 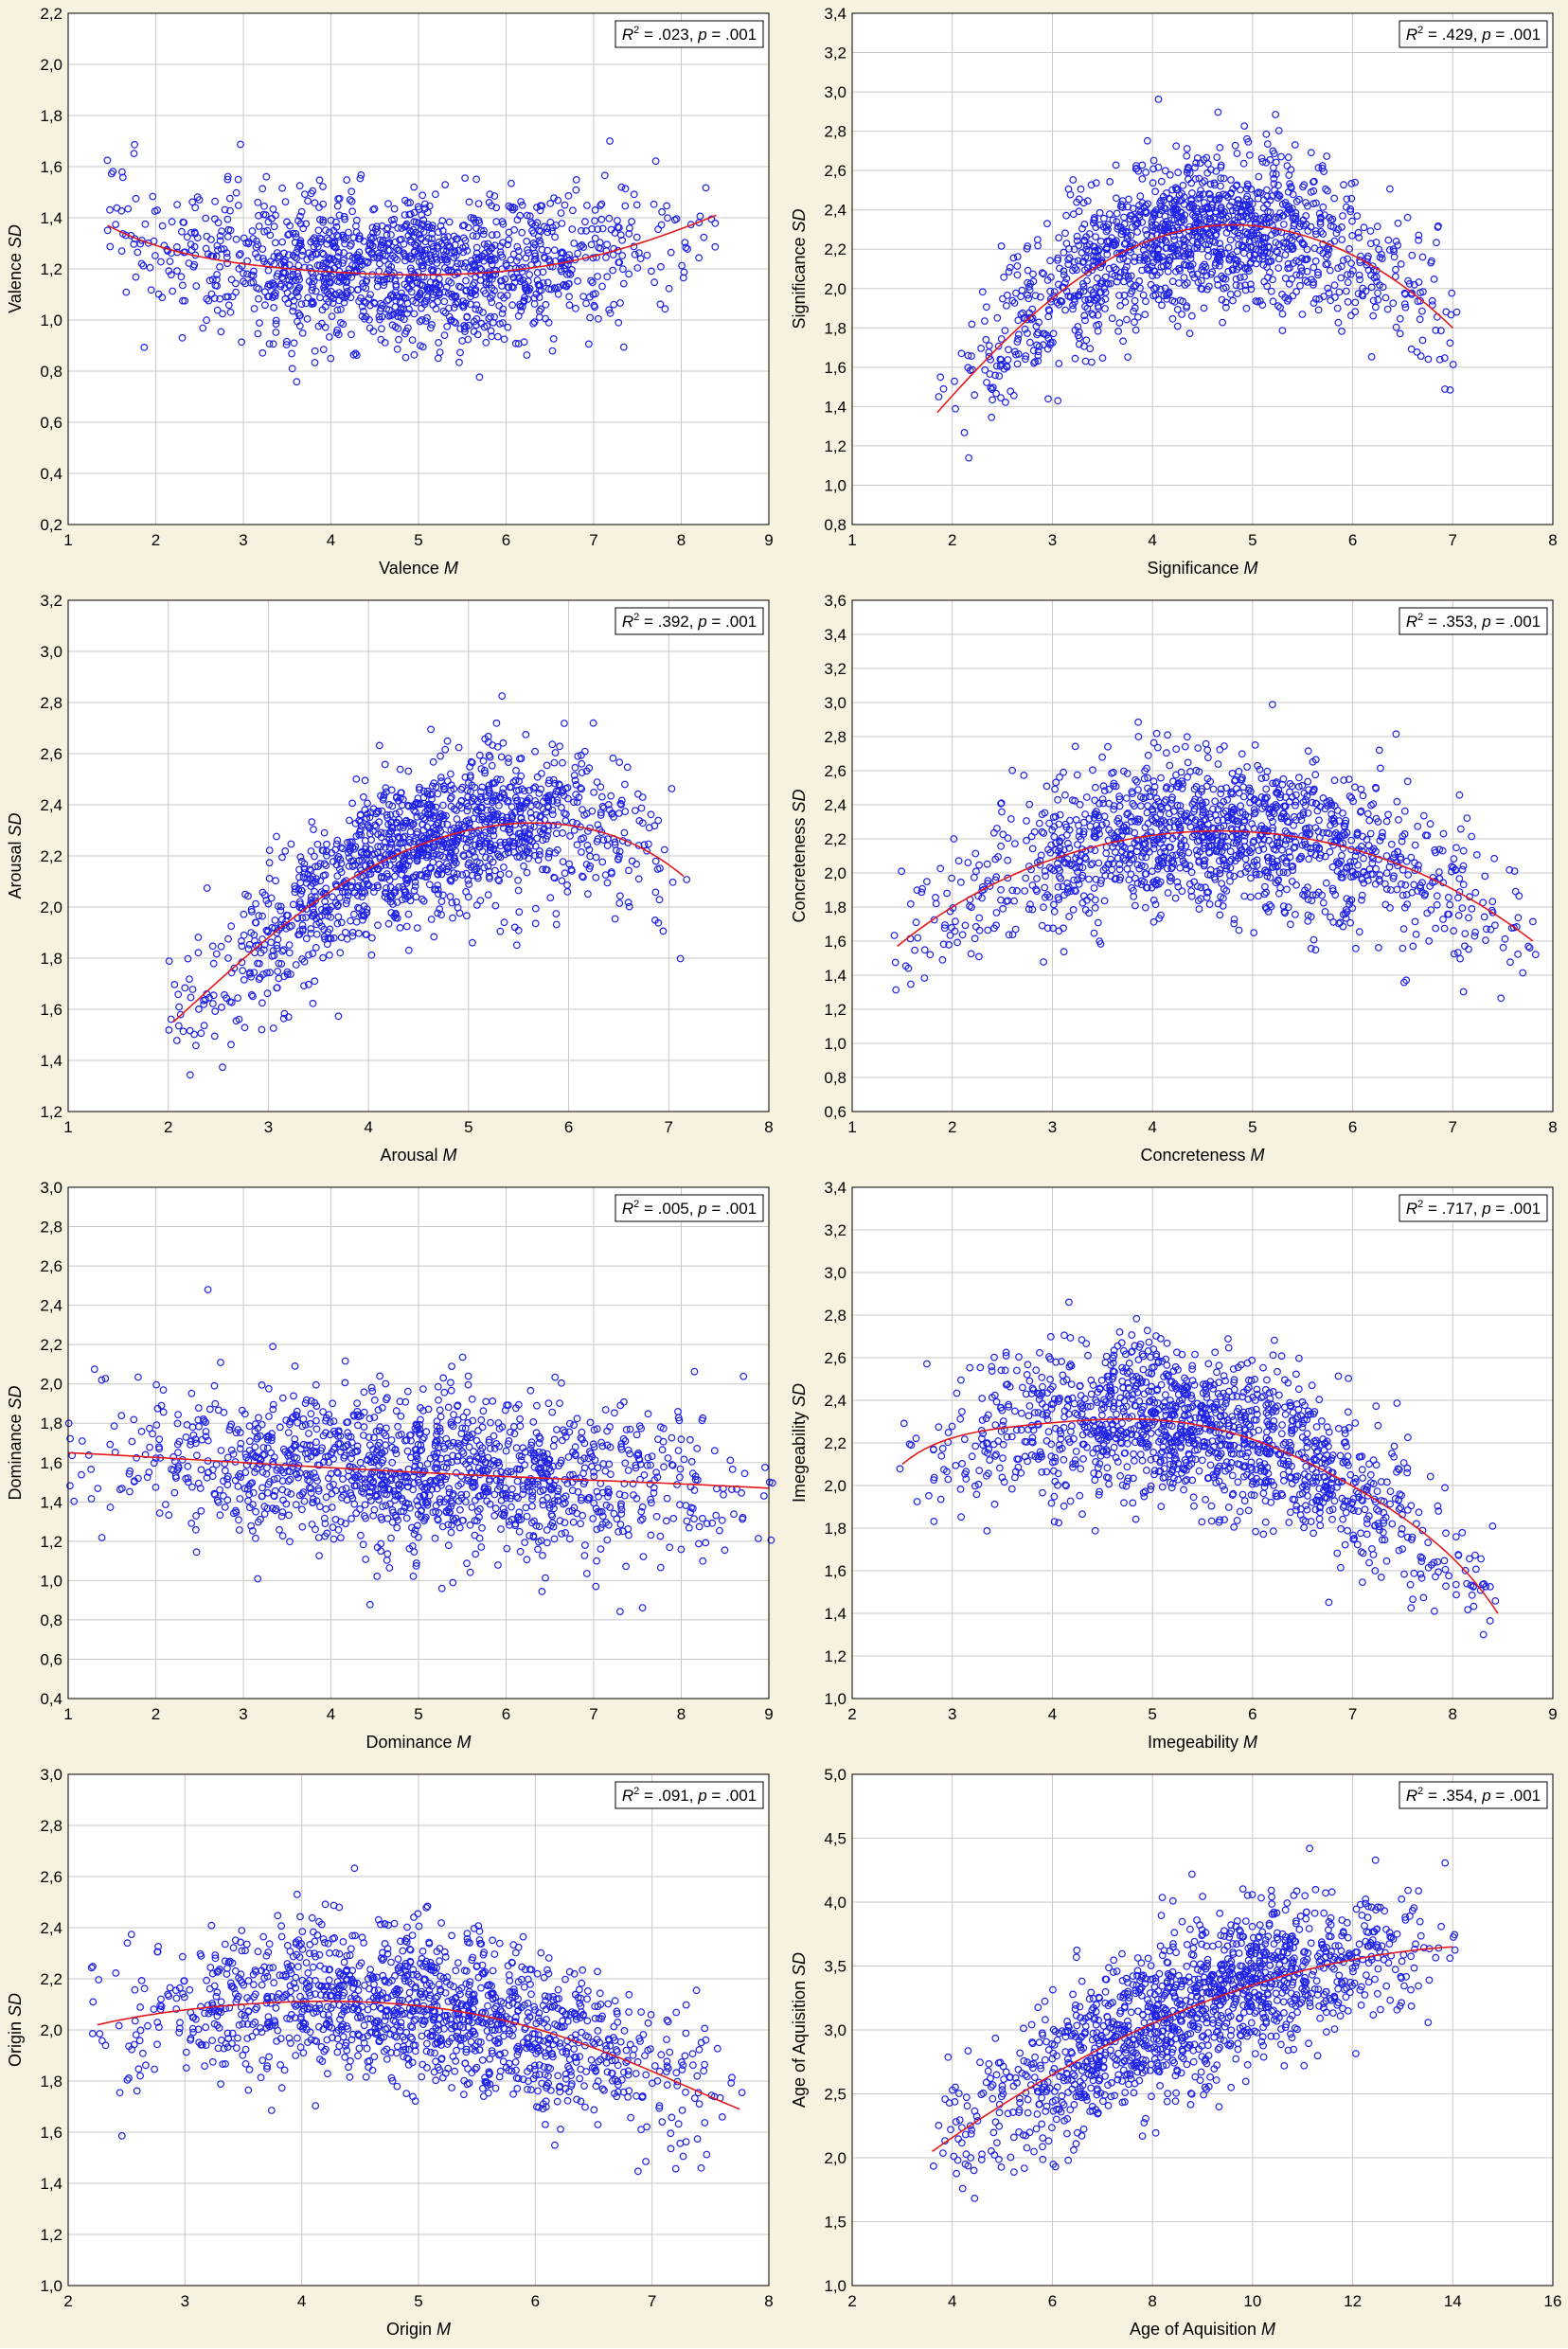 What do you see at coordinates (689, 35) in the screenshot?
I see `stat-annotation-text: R2 = .023, p = .001` at bounding box center [689, 35].